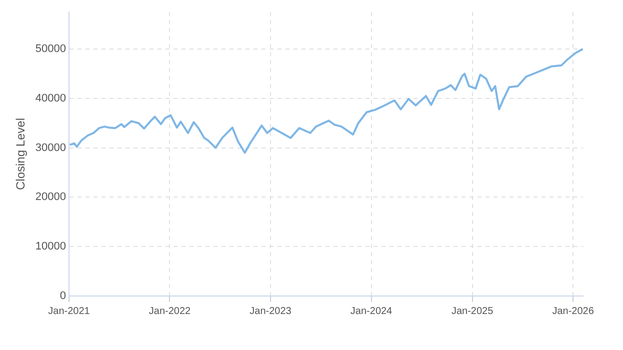 This screenshot has height=350, width=623. I want to click on x-tick-label: Jan-2021, so click(69, 311).